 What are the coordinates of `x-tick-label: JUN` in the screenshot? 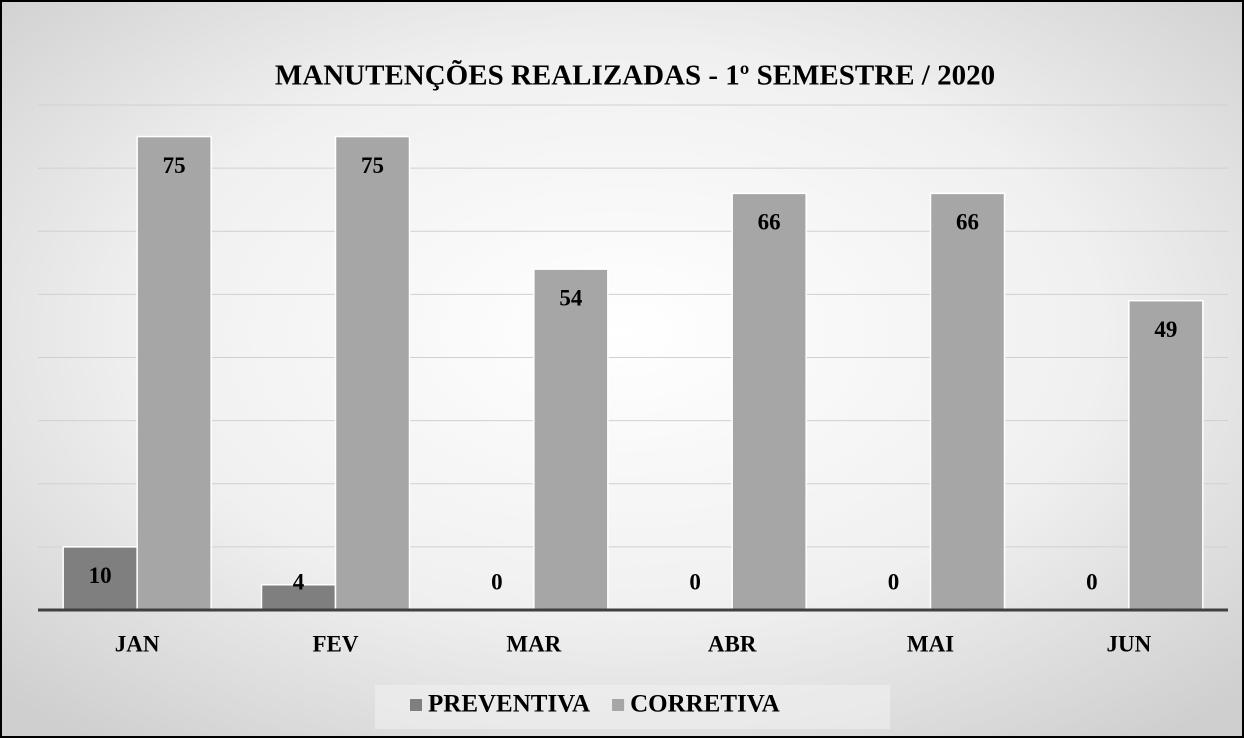 It's located at (1128, 643).